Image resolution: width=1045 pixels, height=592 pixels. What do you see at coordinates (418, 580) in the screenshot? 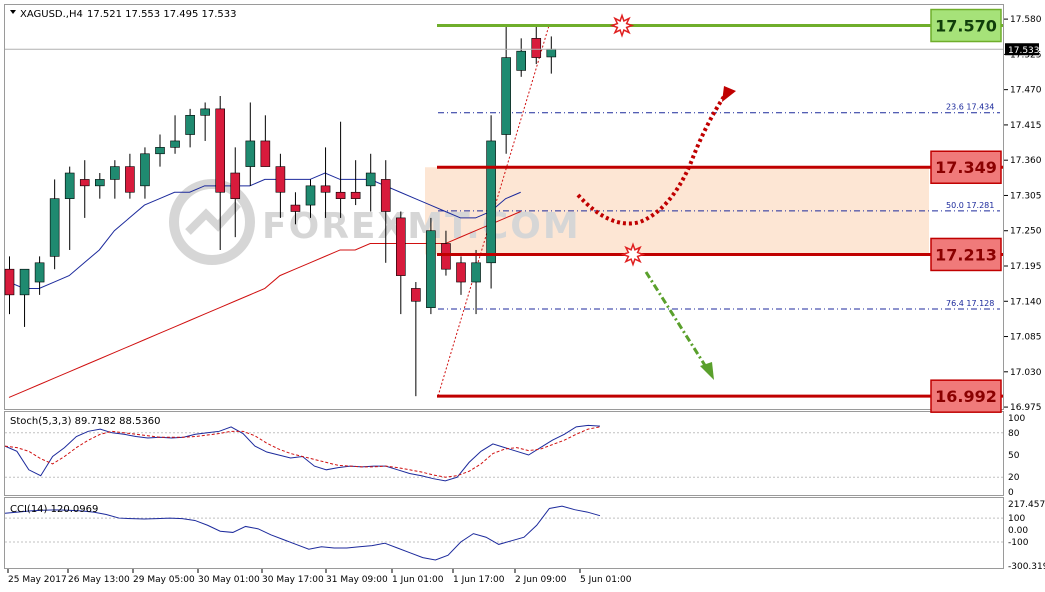
I see `time-tick-label: 1 Jun 01:00` at bounding box center [418, 580].